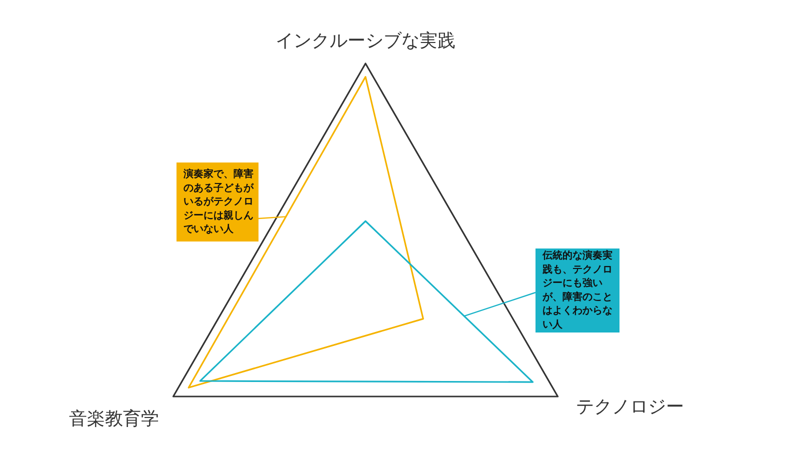 This screenshot has width=800, height=450. I want to click on spoke-label: 音楽教育学, so click(114, 419).